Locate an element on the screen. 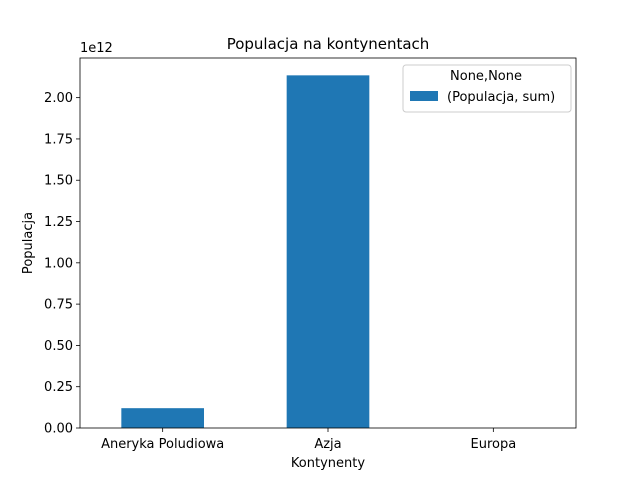 This screenshot has height=480, width=640. bar-aneryka-poludiowa is located at coordinates (162, 418).